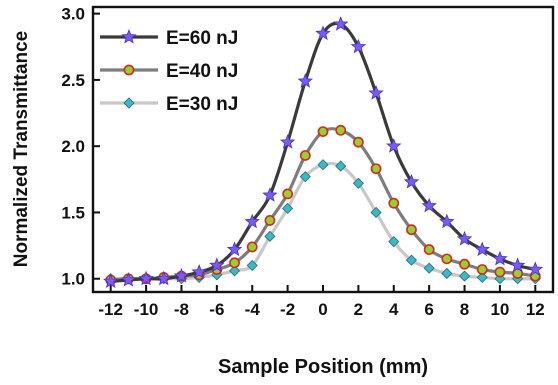 This screenshot has height=385, width=558. I want to click on legend-label: E=40 nJ, so click(202, 71).